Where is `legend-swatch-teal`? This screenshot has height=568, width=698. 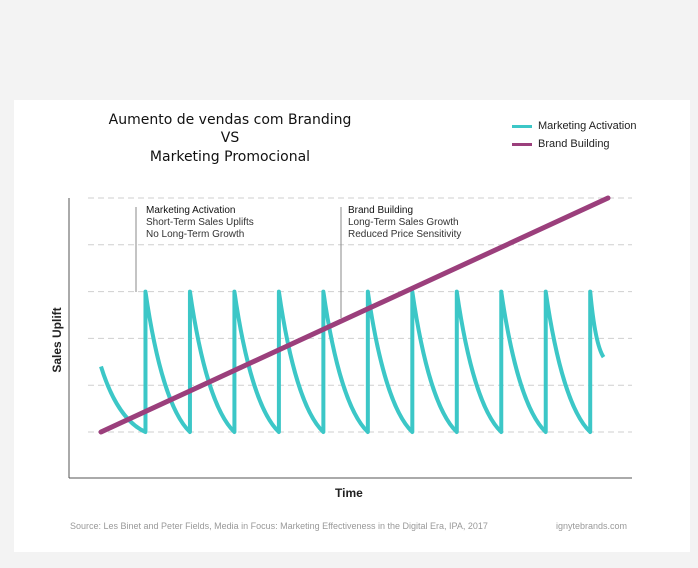
legend-swatch-teal is located at coordinates (522, 126).